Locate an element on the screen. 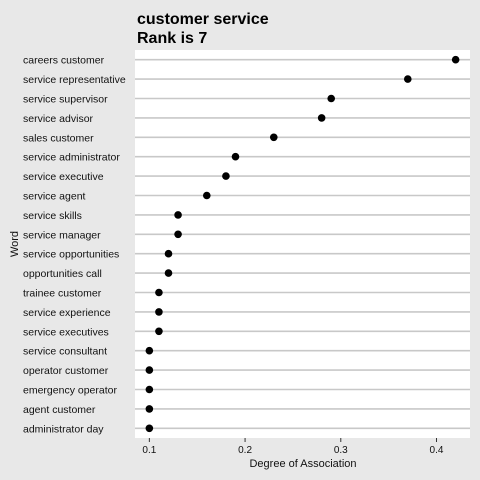 This screenshot has width=480, height=480. y-tick-label: service advisor is located at coordinates (58, 119).